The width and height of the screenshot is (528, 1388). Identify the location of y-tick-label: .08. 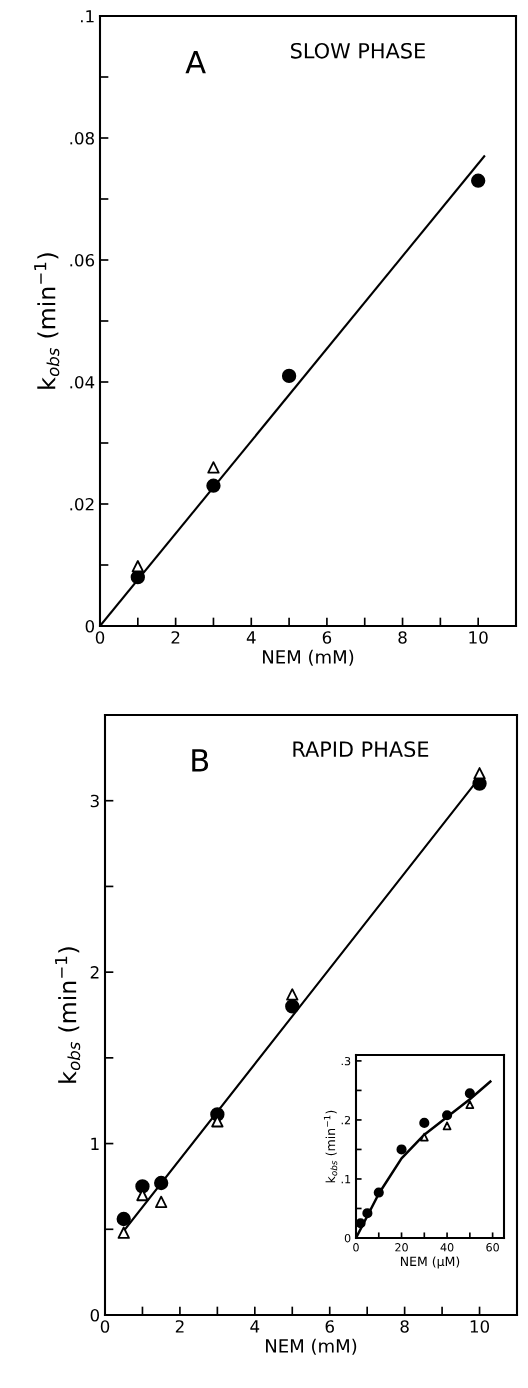
(82, 138).